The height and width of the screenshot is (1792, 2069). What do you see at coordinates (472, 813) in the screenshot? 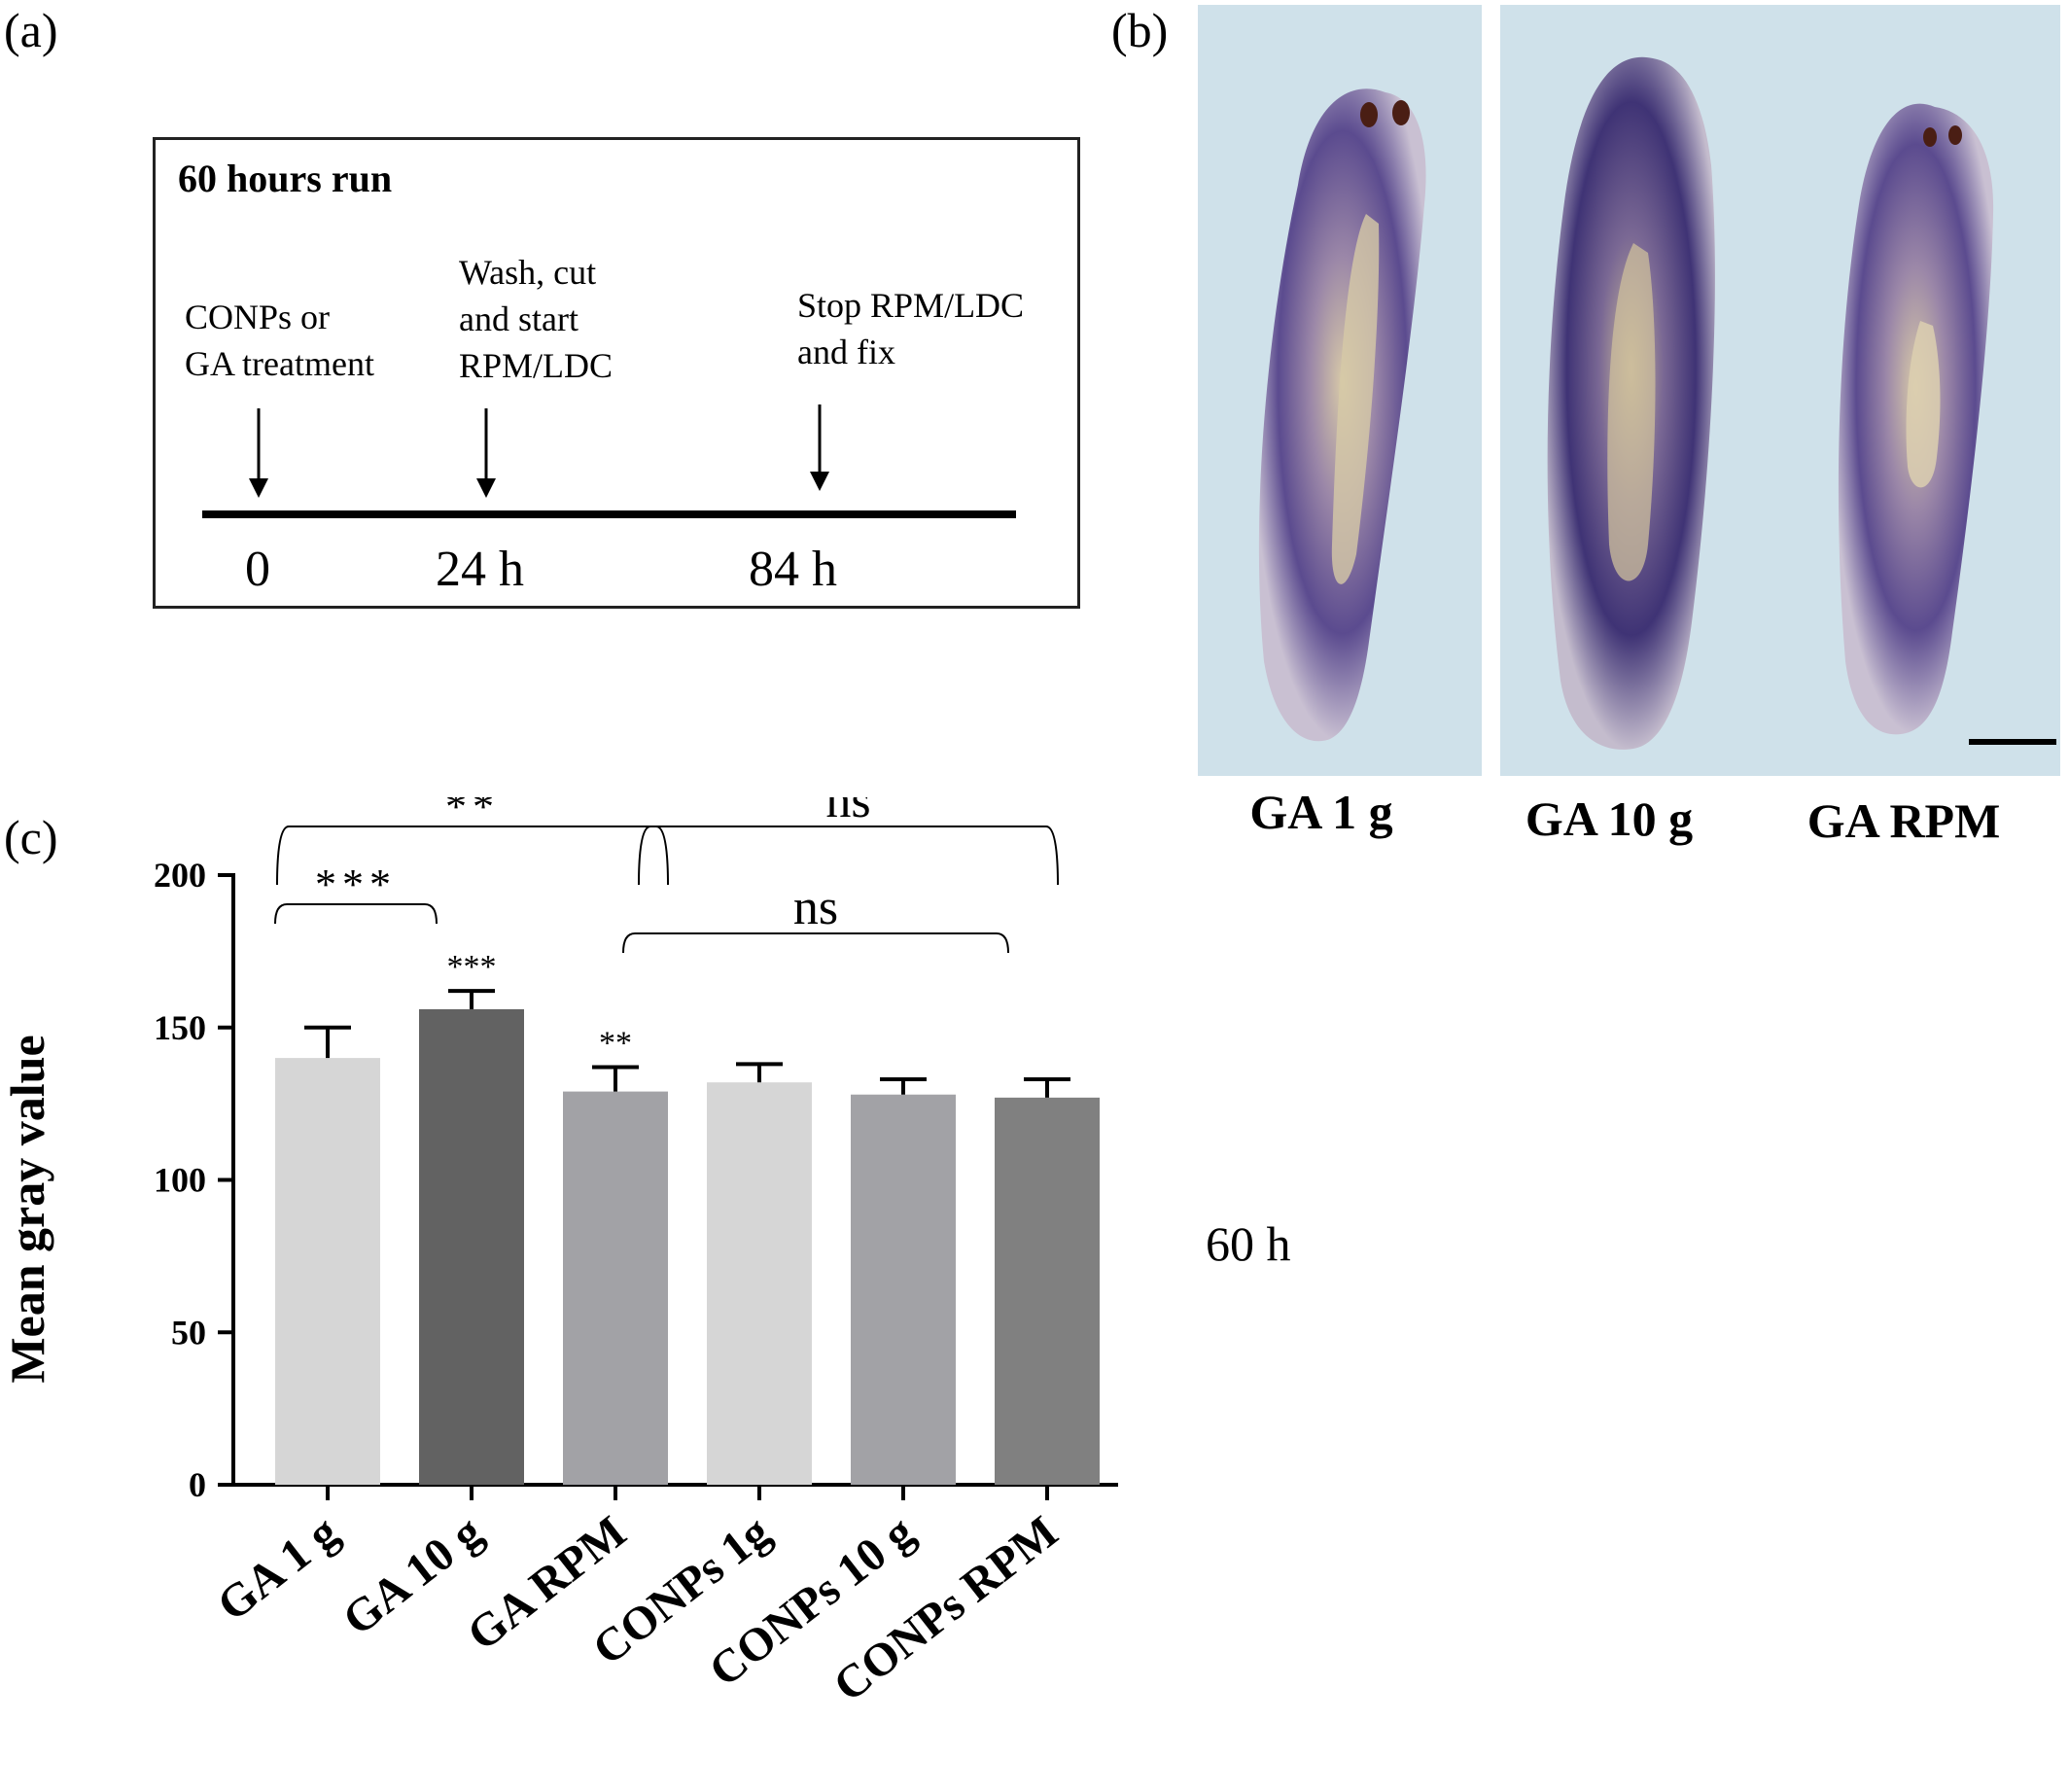
I see `comparison-label: **` at bounding box center [472, 813].